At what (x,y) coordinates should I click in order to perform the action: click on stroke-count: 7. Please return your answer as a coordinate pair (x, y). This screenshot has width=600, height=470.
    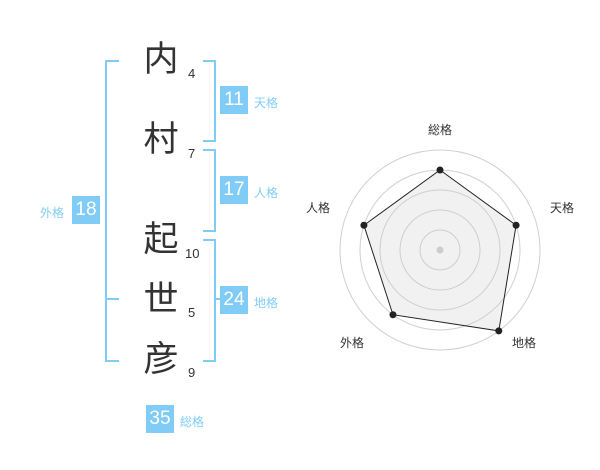
    Looking at the image, I should click on (192, 153).